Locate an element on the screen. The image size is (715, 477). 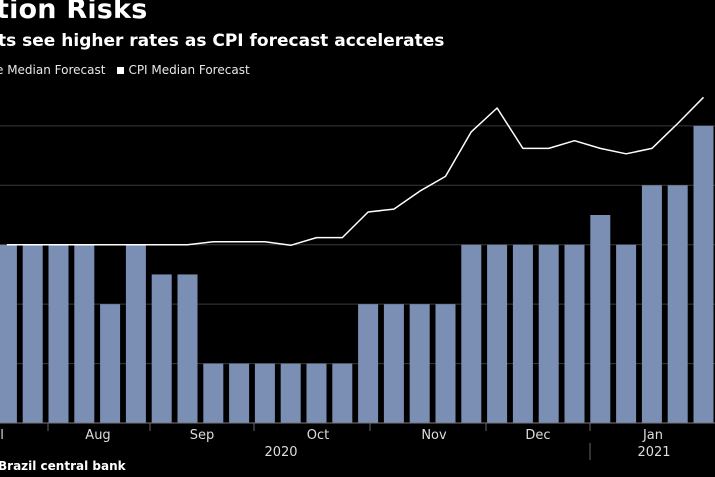
x-tick-label: Aug is located at coordinates (97, 435).